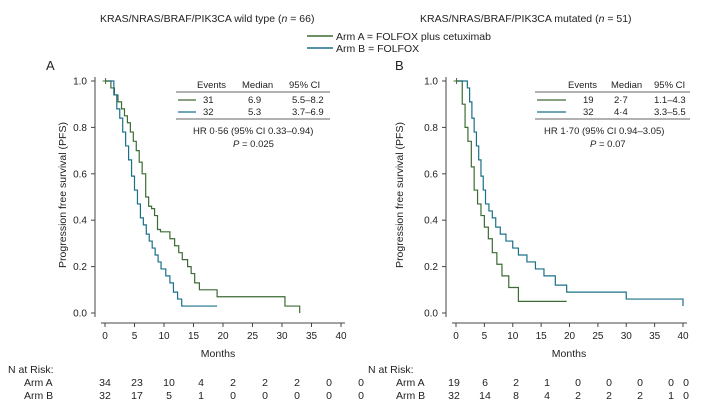  What do you see at coordinates (431, 267) in the screenshot?
I see `panel-b-ytick-label: 0.2` at bounding box center [431, 267].